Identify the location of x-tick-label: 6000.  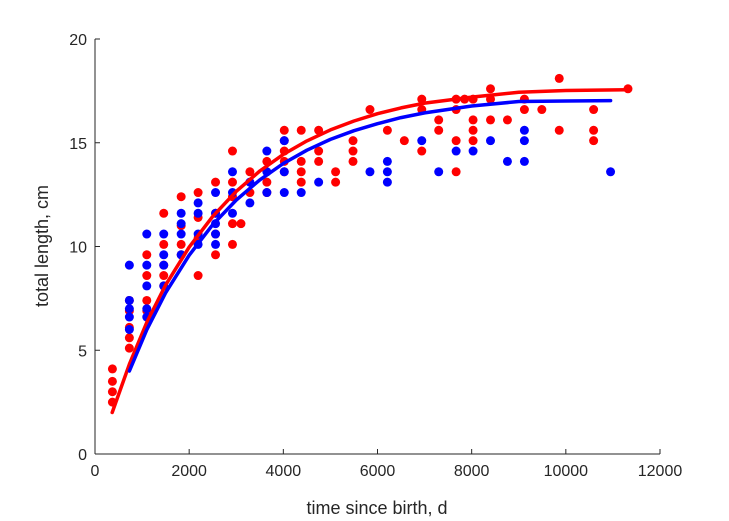
(378, 471).